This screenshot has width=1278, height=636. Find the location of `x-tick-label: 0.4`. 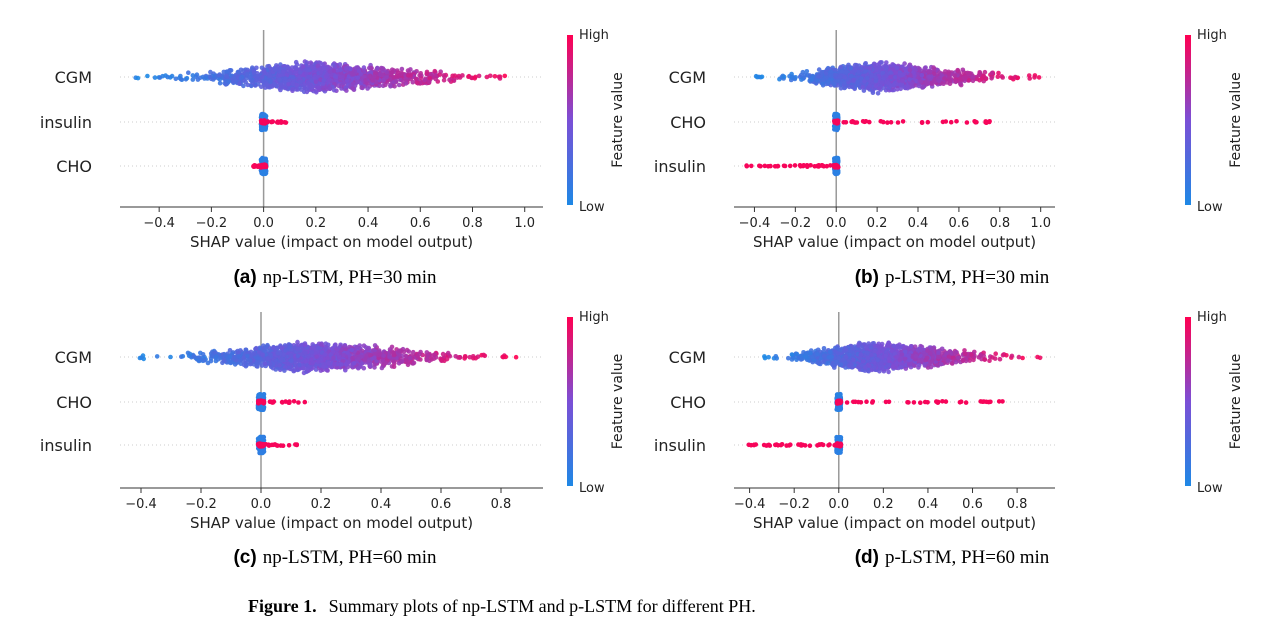

x-tick-label: 0.4 is located at coordinates (918, 223).